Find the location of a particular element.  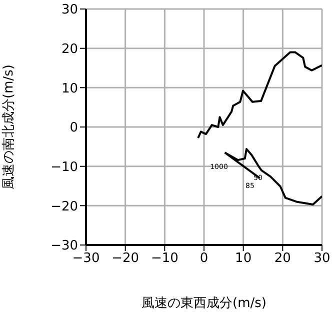

x-axis-title: 風速の東西成分(m/s) is located at coordinates (204, 303).